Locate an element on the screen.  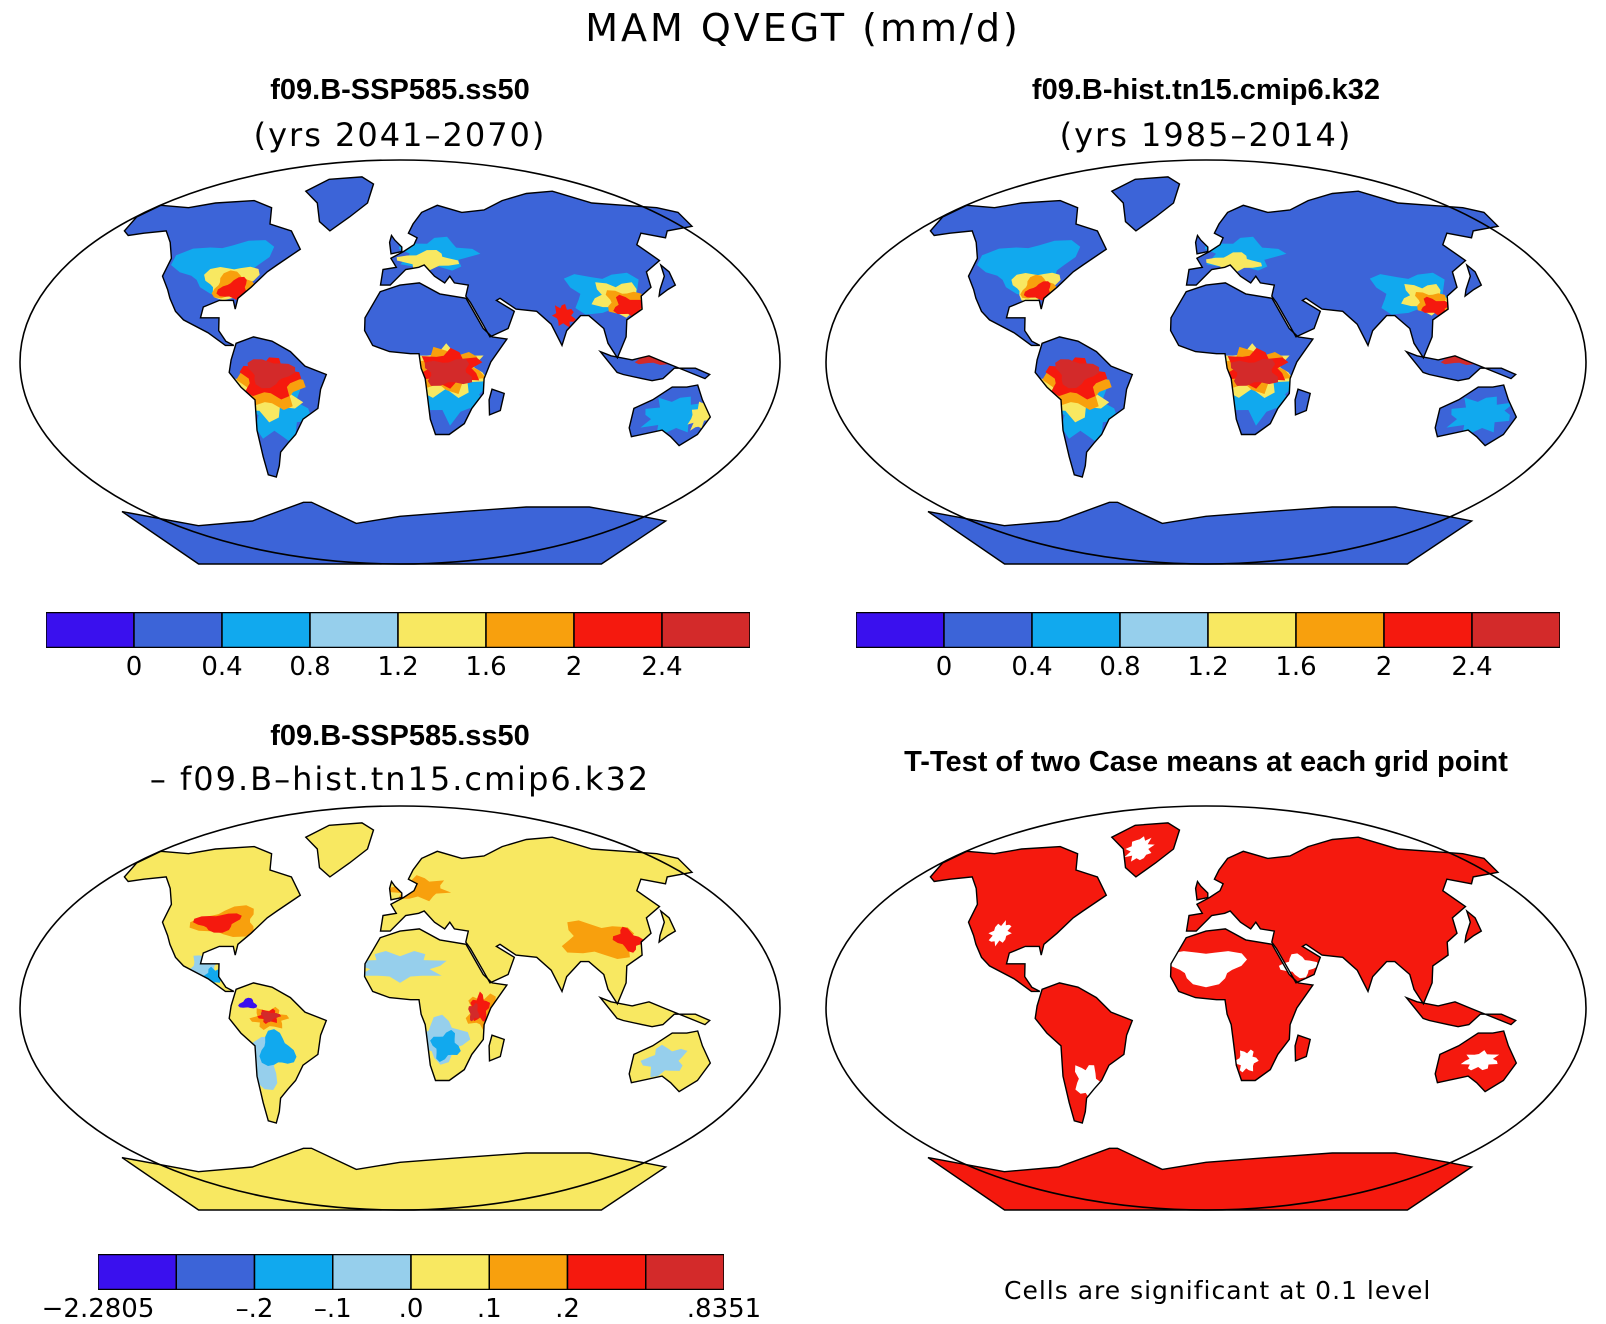
panel-3-subtitle: – f09.B–hist.tn15.cmip6.k32 is located at coordinates (400, 779).